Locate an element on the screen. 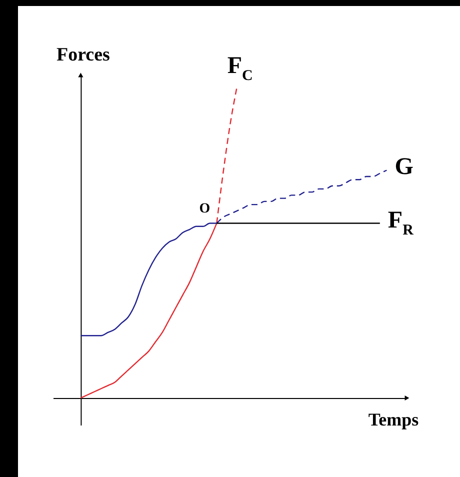 The width and height of the screenshot is (460, 477). series-label: F$_{R}$ is located at coordinates (401, 222).